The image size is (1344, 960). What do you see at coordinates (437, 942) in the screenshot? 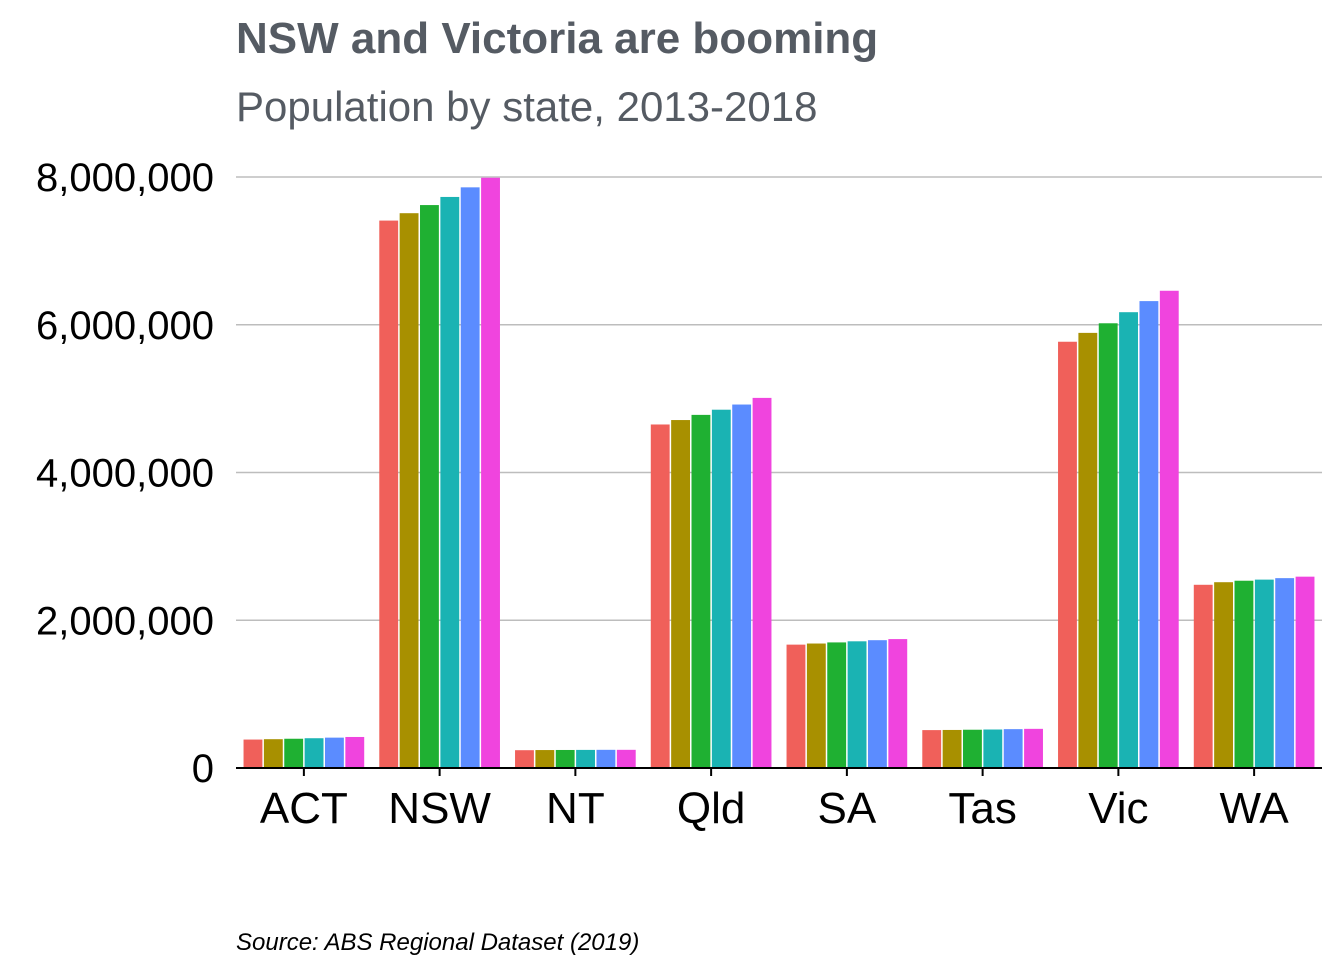
I see `chart-caption: Source: ABS Regional Dataset (2019)` at bounding box center [437, 942].